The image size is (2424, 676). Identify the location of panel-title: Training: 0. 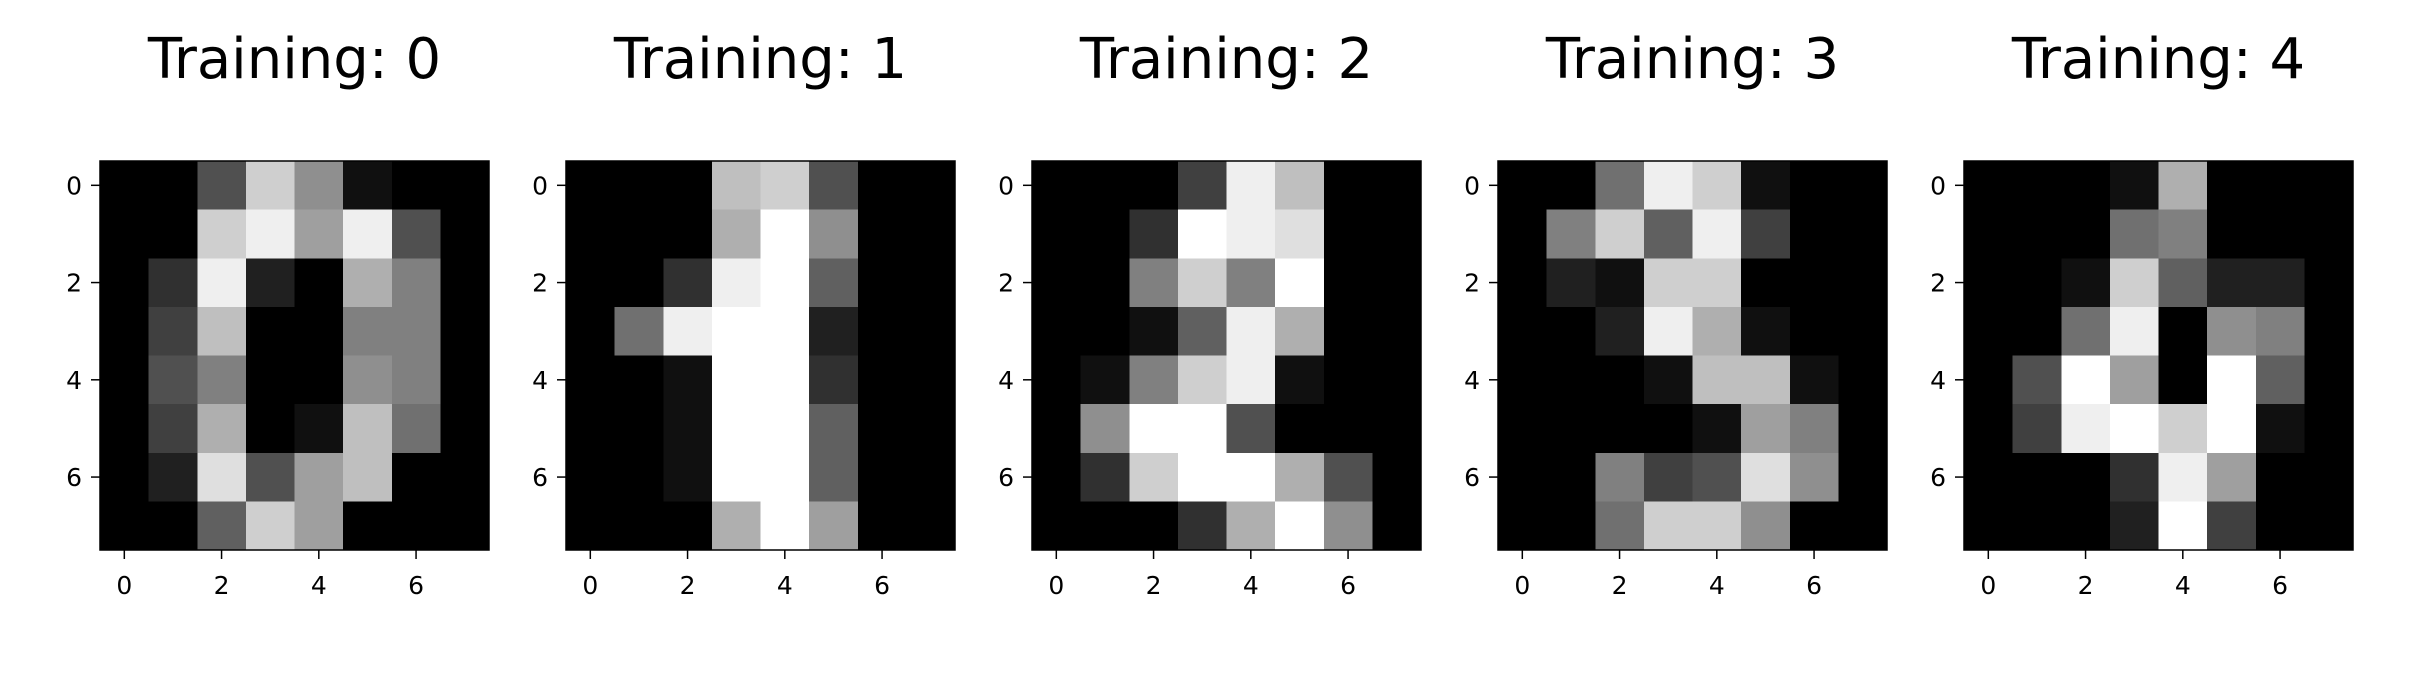
(294, 59).